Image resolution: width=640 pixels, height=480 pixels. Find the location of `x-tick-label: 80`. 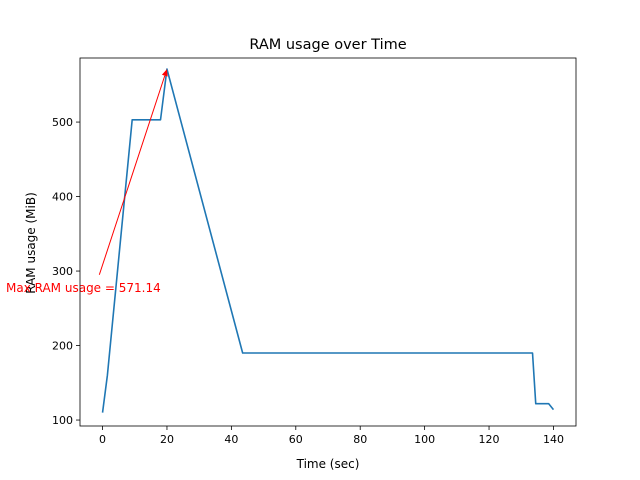

x-tick-label: 80 is located at coordinates (360, 439).